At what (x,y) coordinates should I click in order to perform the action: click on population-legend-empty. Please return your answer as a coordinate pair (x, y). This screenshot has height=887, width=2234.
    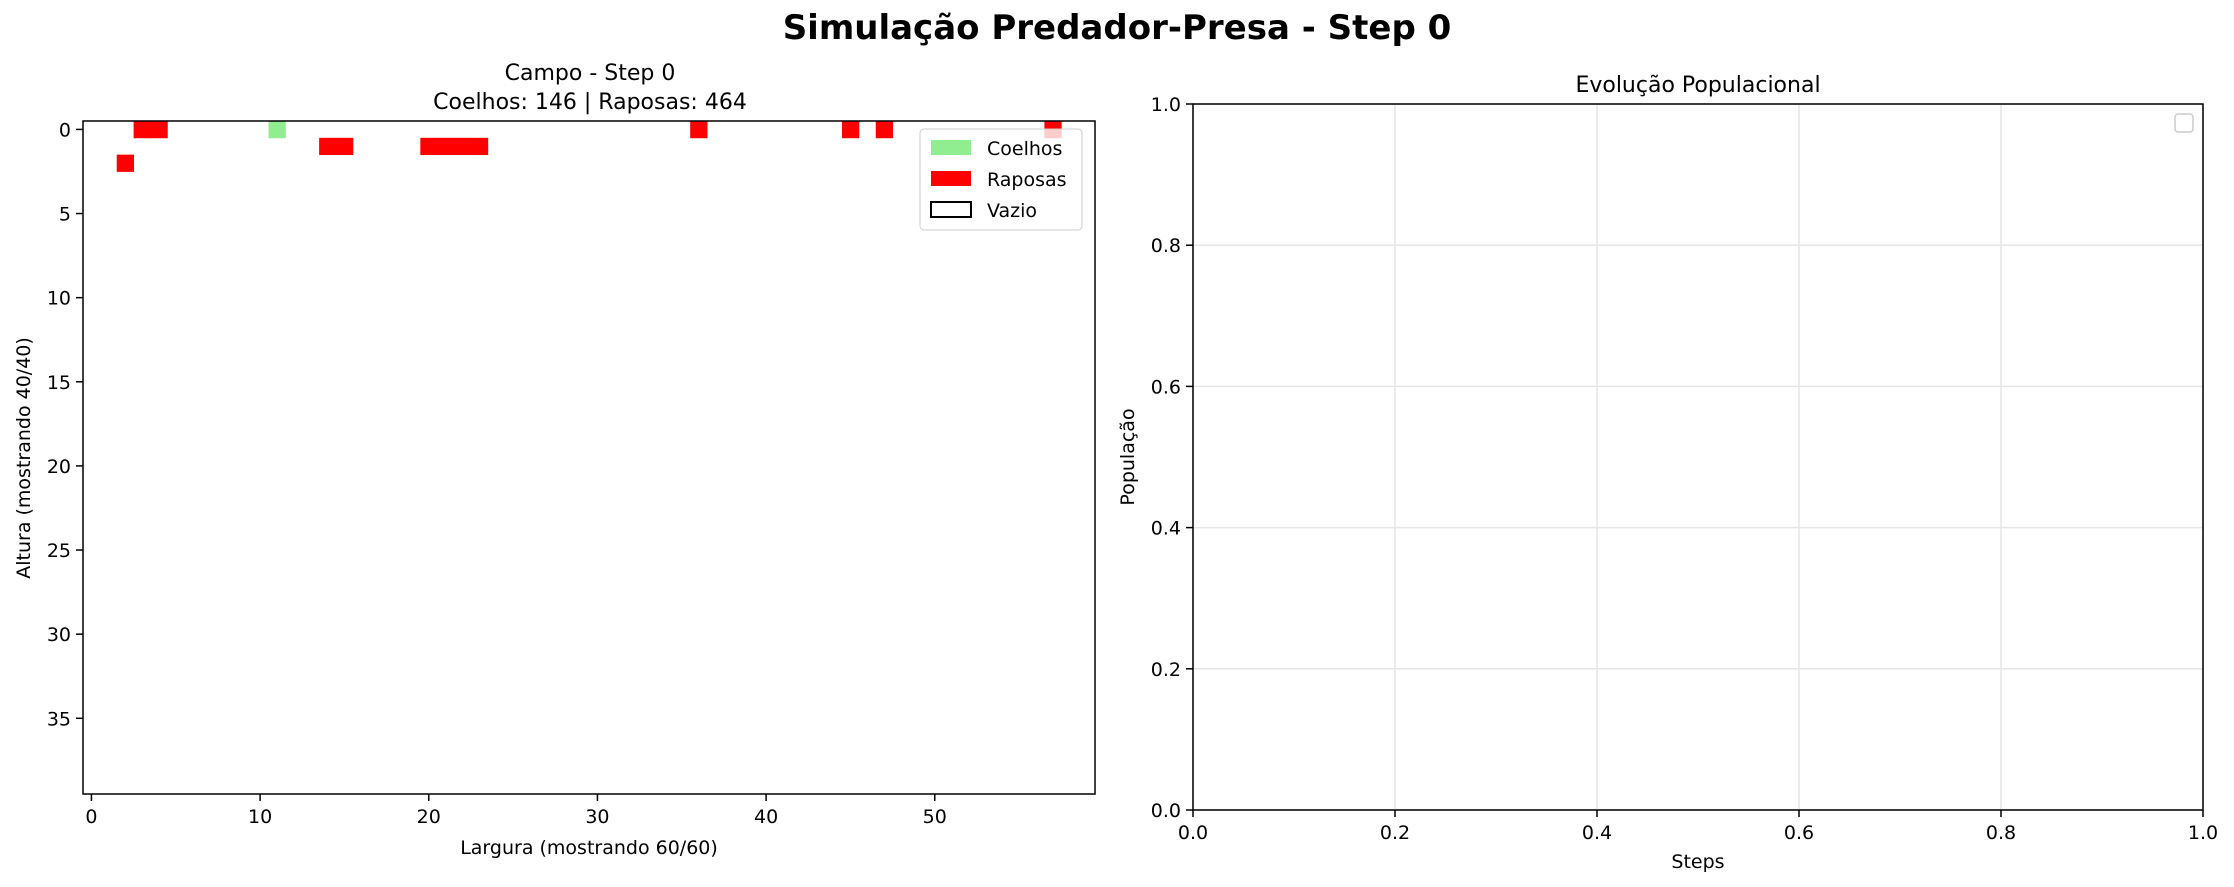
    Looking at the image, I should click on (2184, 123).